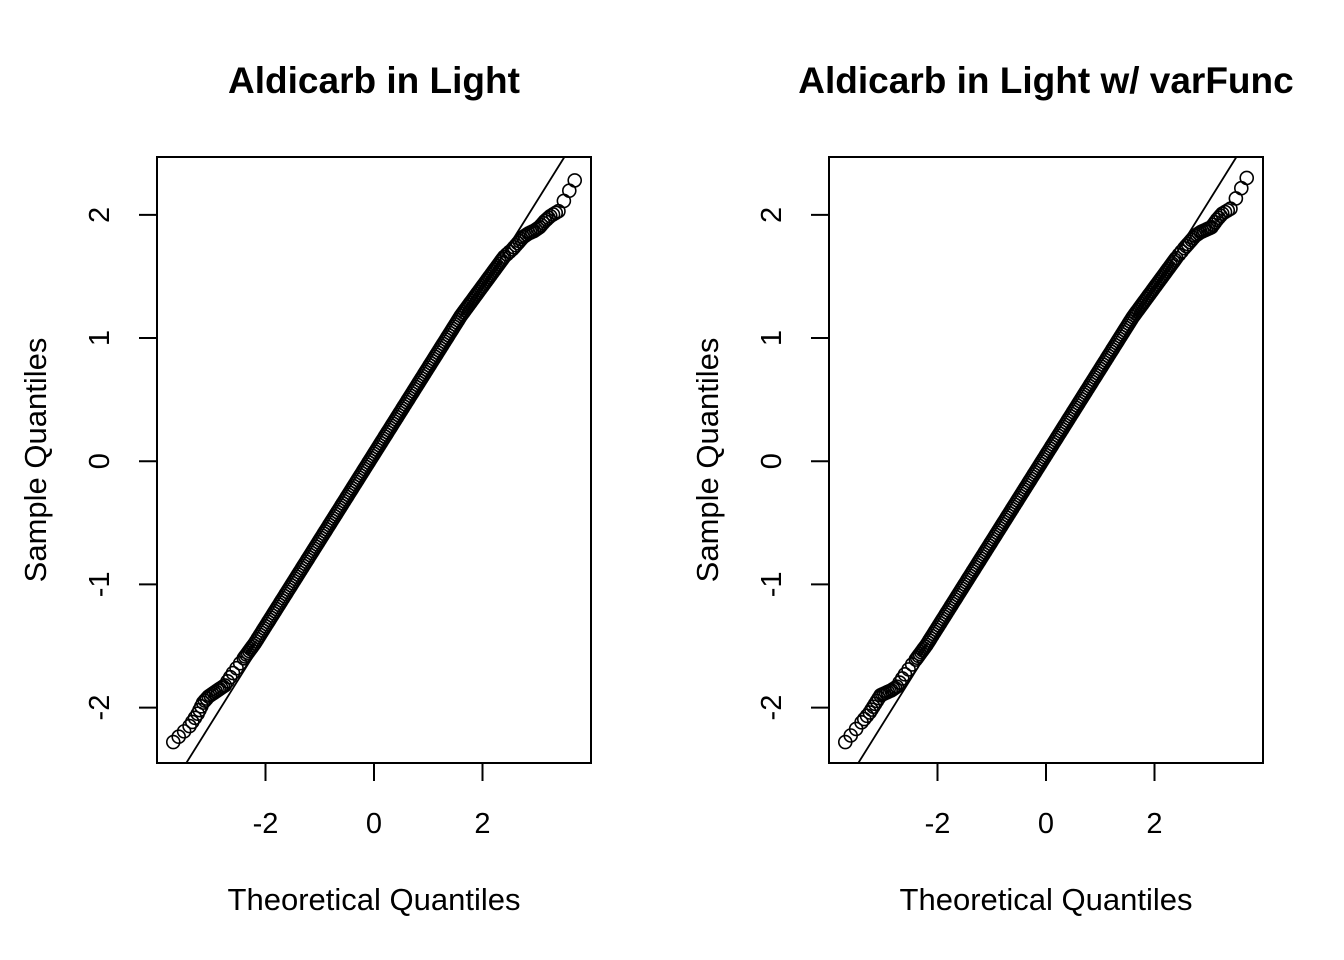 This screenshot has width=1344, height=960. Describe the element at coordinates (1045, 80) in the screenshot. I see `plot-title: Aldicarb in Light w/ varFunc` at that location.